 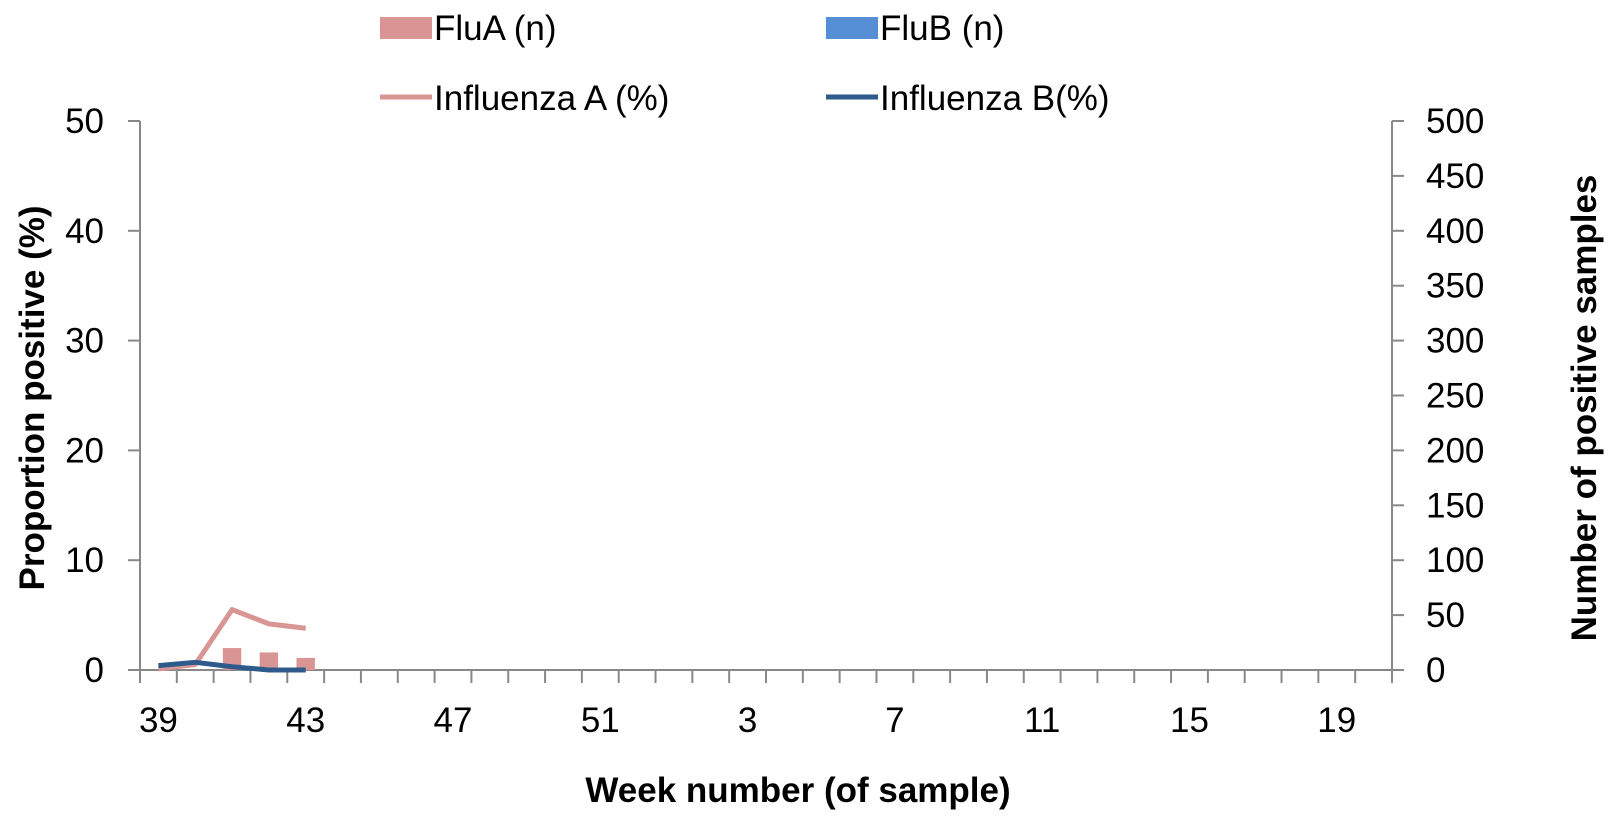 What do you see at coordinates (551, 98) in the screenshot?
I see `legend-label: Influenza A (%)` at bounding box center [551, 98].